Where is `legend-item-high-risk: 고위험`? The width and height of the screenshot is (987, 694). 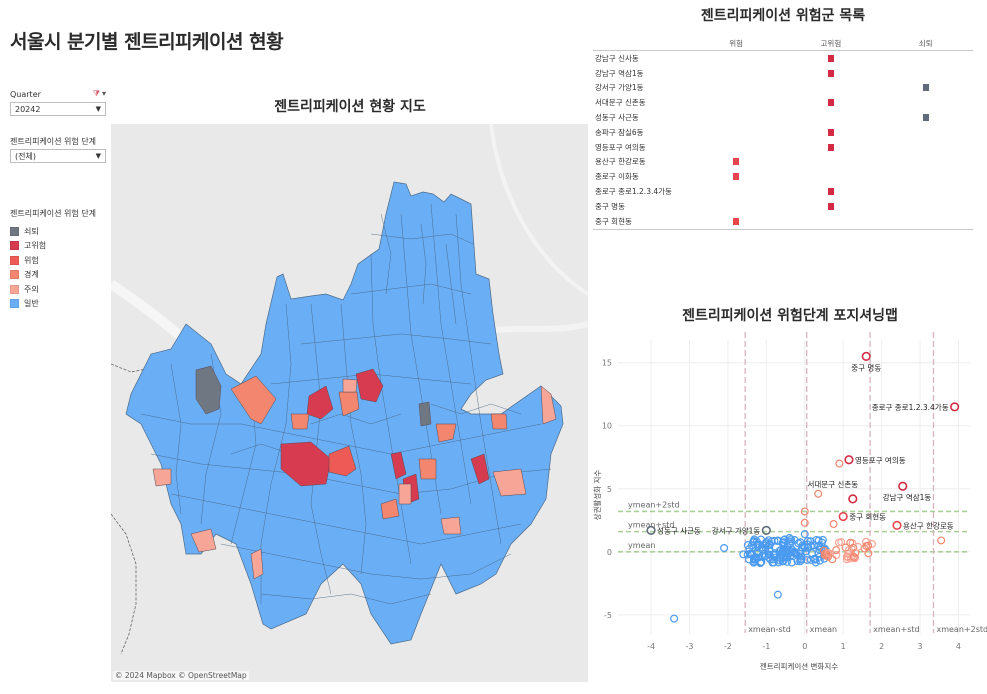 legend-item-high-risk: 고위험 is located at coordinates (53, 246).